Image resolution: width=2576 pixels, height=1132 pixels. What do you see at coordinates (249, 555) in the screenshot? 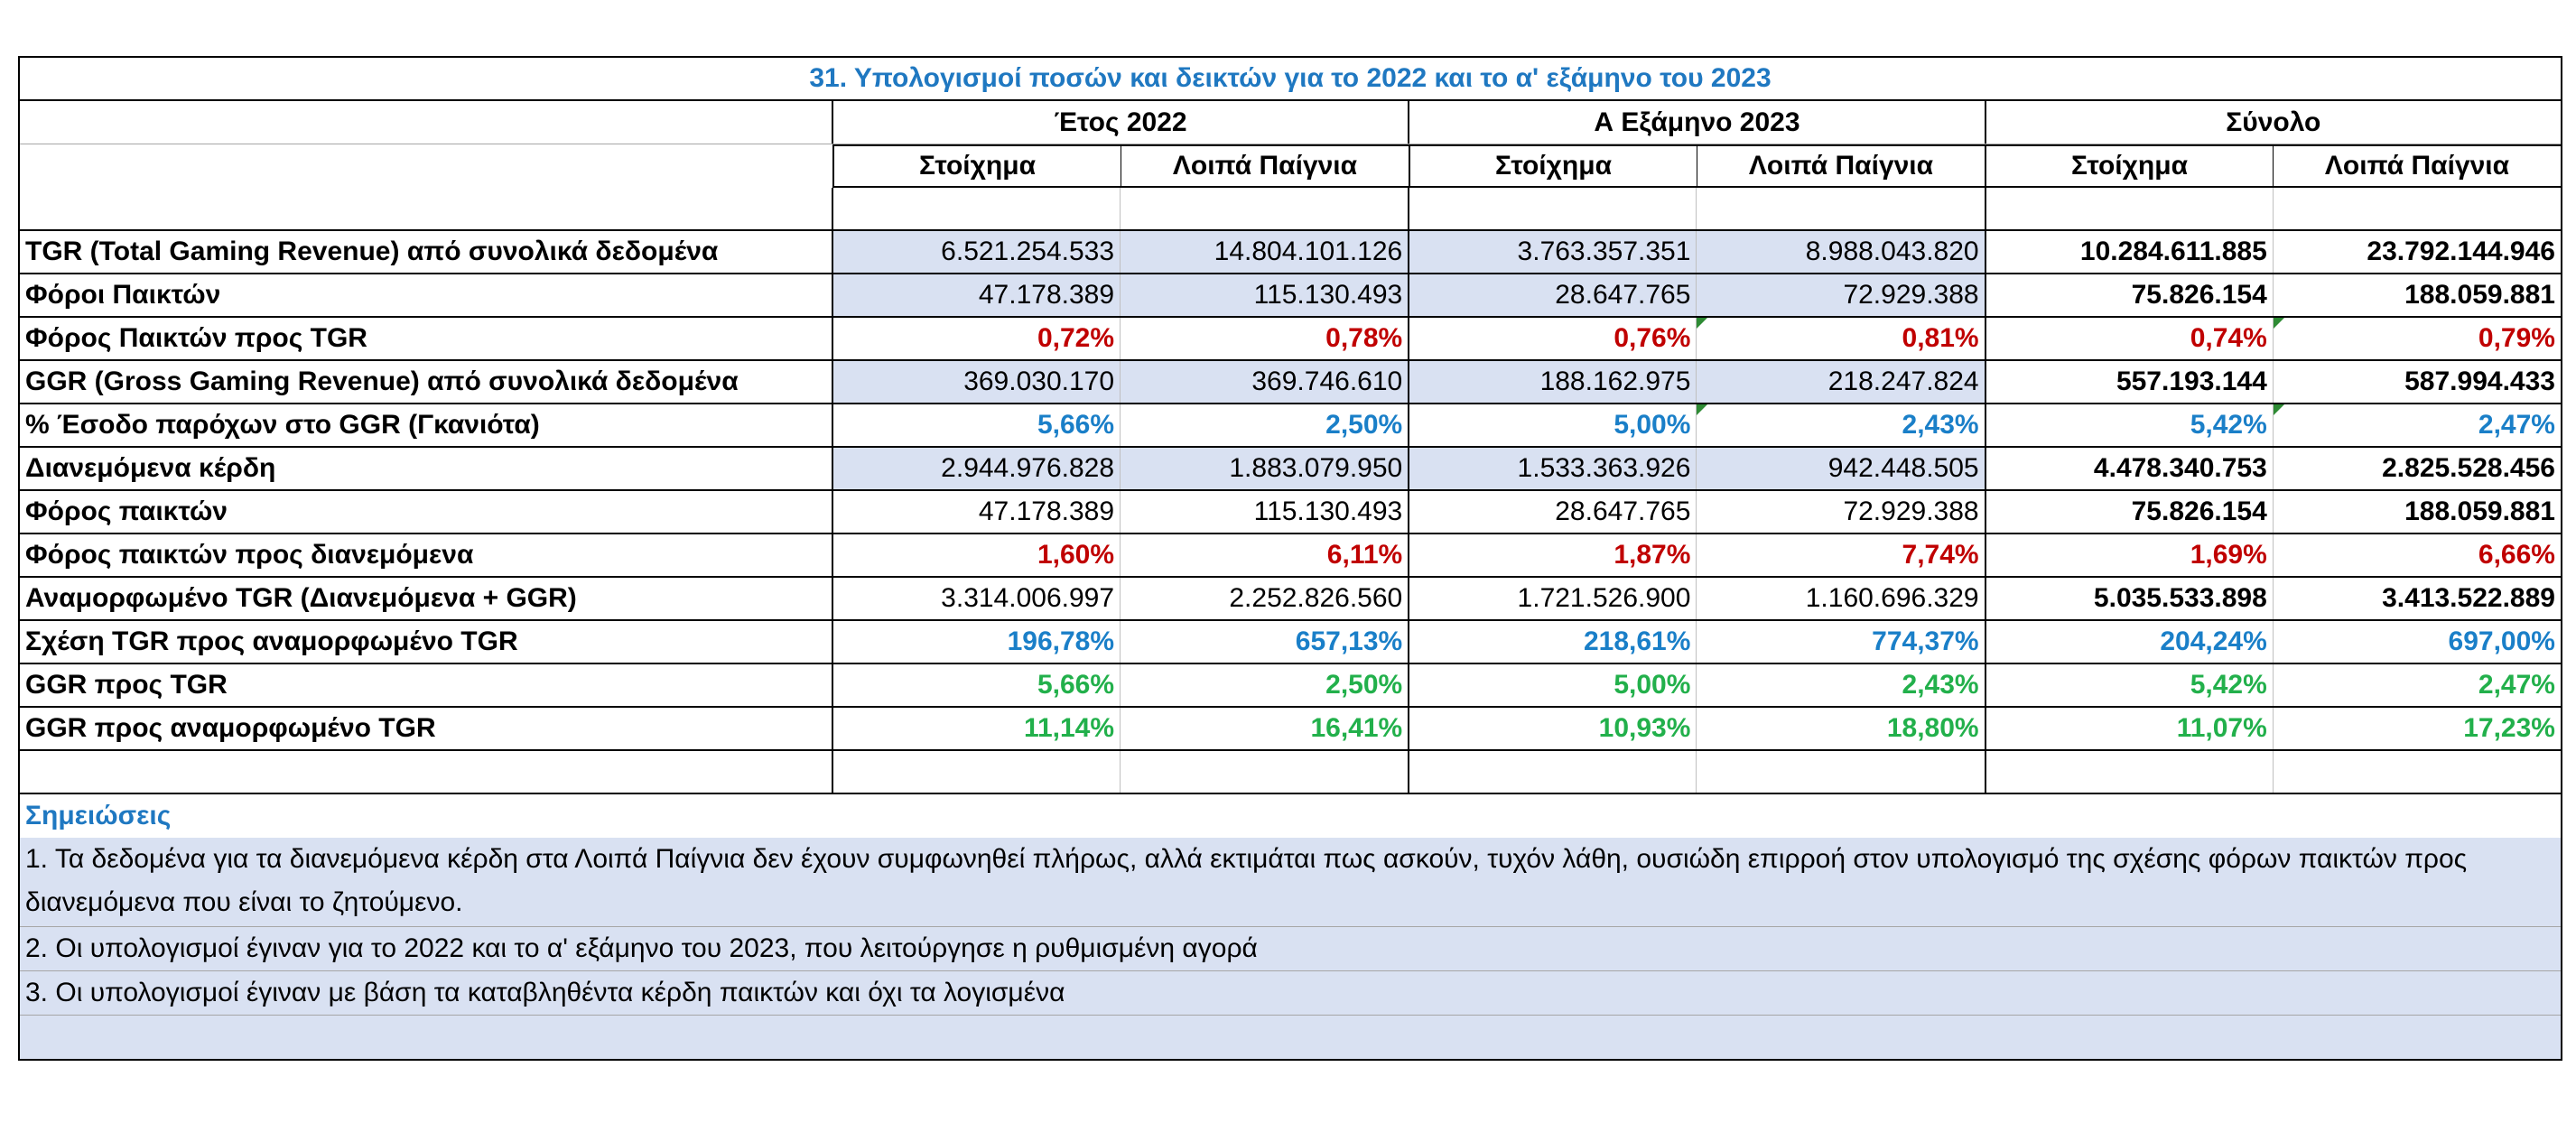
I see `row-label: Φόρος παικτών προς διανεμόμενα` at bounding box center [249, 555].